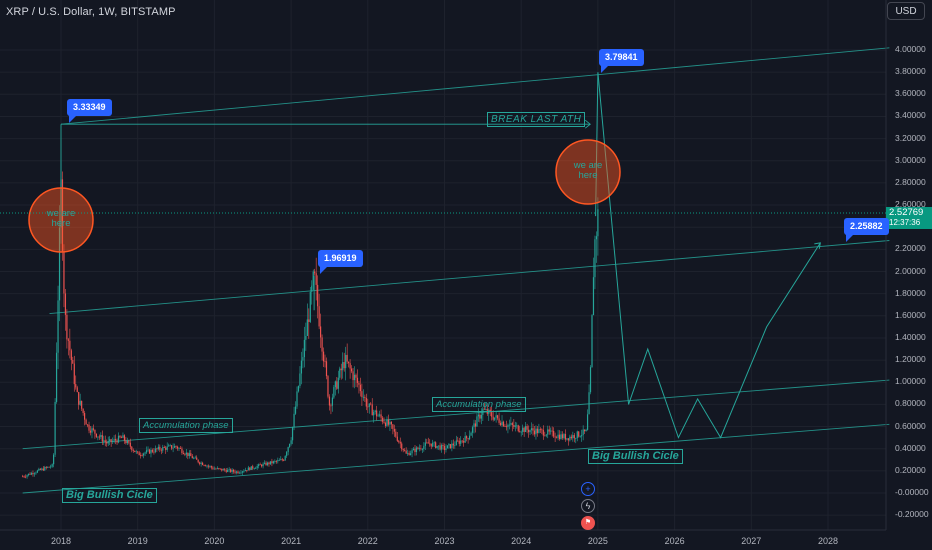  I want to click on price-tick-label: 0.60000, so click(910, 425).